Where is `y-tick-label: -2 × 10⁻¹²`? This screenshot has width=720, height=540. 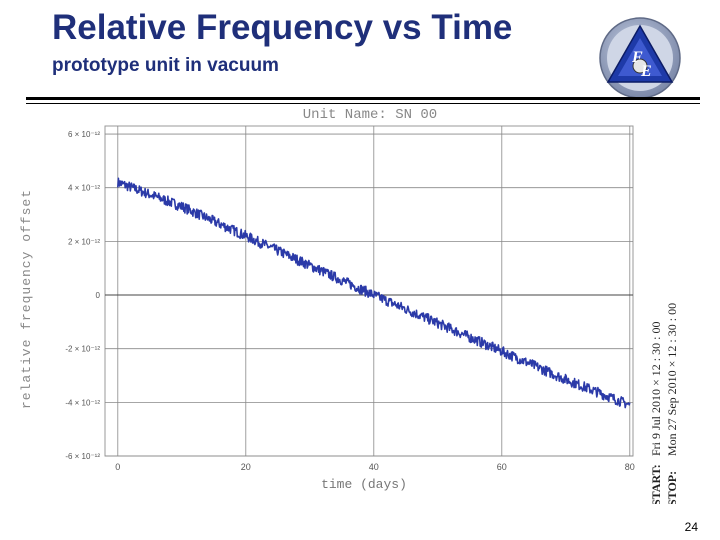
y-tick-label: -2 × 10⁻¹² is located at coordinates (82, 349).